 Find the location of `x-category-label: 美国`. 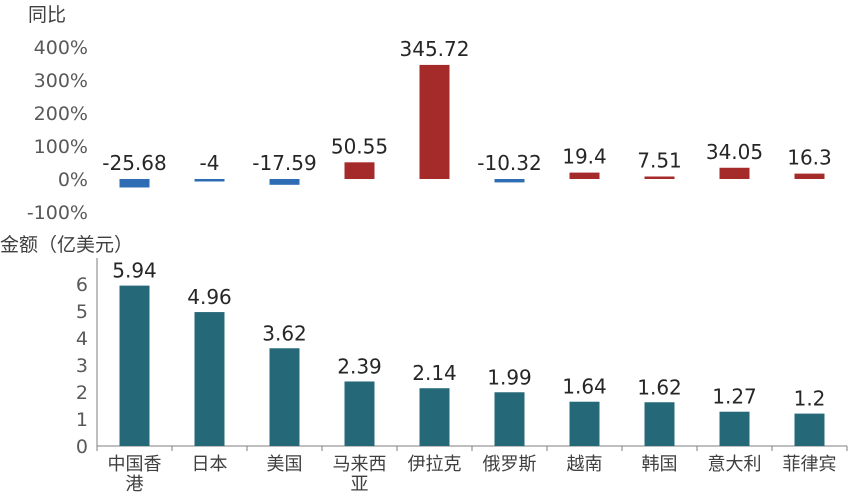

x-category-label: 美国 is located at coordinates (285, 464).